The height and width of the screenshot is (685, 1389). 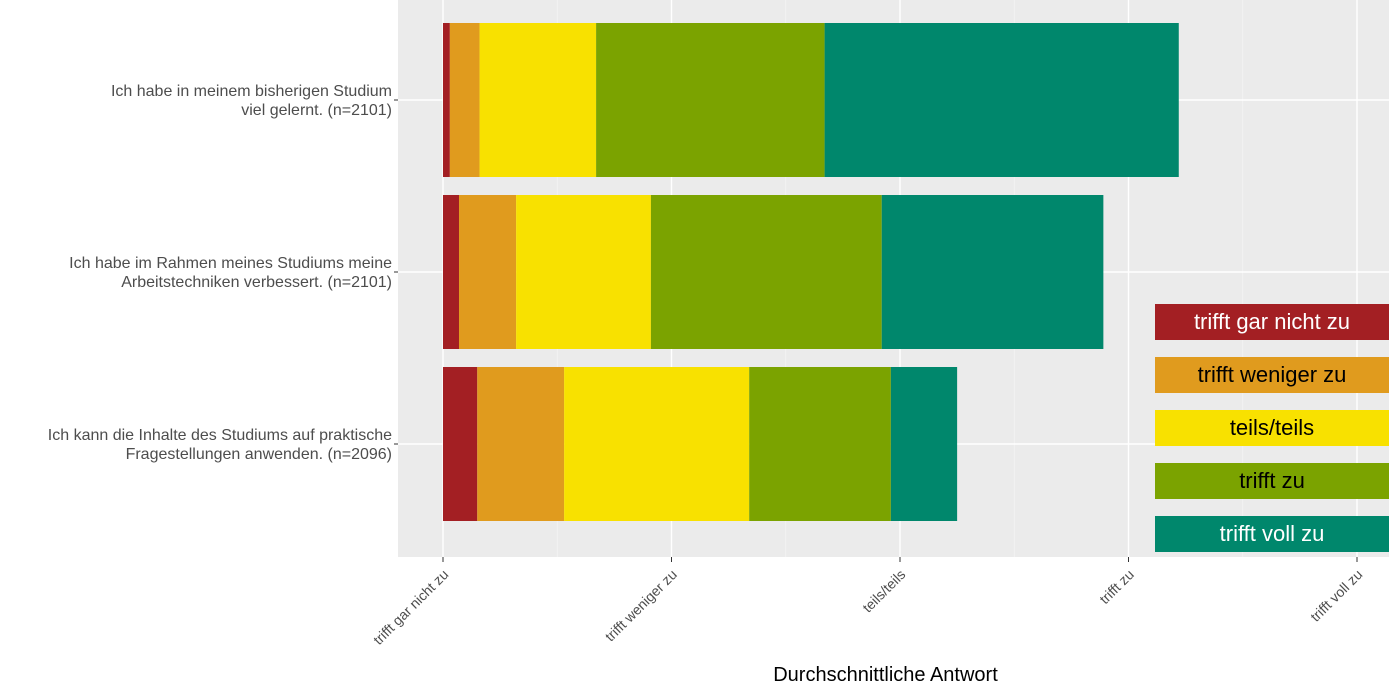 I want to click on legend-item: teils/teils, so click(x=1272, y=428).